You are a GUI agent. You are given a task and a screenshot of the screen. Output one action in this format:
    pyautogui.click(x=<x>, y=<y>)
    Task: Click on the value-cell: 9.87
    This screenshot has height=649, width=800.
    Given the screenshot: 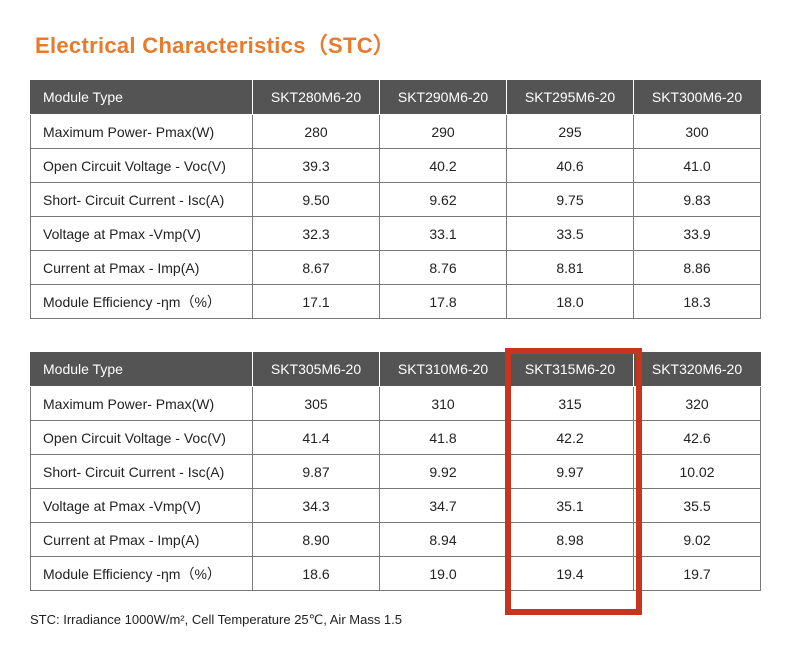 What is the action you would take?
    pyautogui.click(x=316, y=471)
    